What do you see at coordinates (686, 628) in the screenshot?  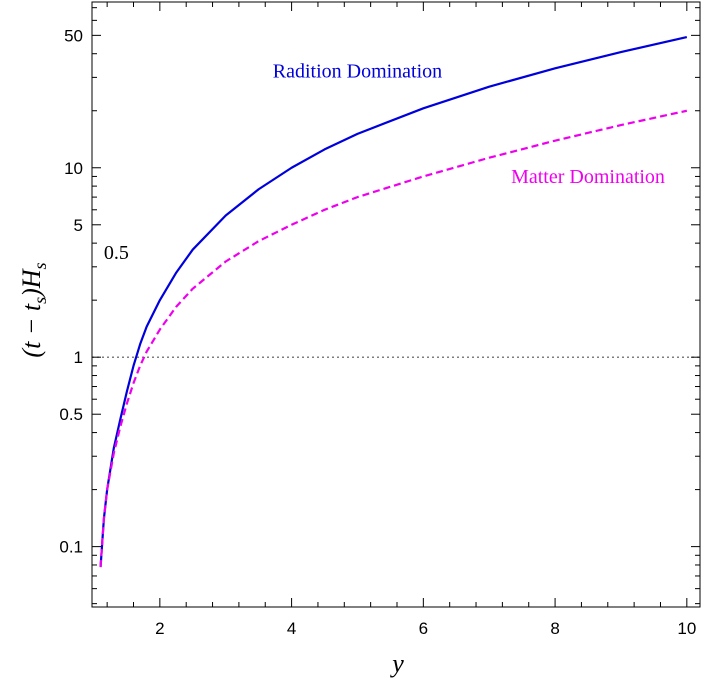 I see `x-tick-label: 10` at bounding box center [686, 628].